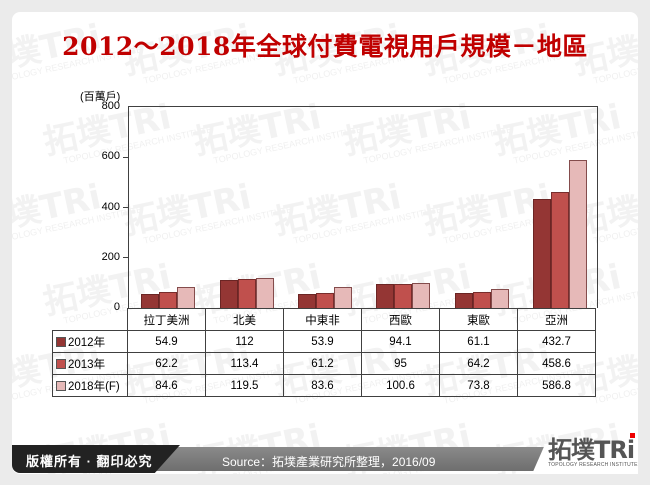 This screenshot has width=650, height=485. Describe the element at coordinates (478, 363) in the screenshot. I see `table-cell: 64.2` at that location.